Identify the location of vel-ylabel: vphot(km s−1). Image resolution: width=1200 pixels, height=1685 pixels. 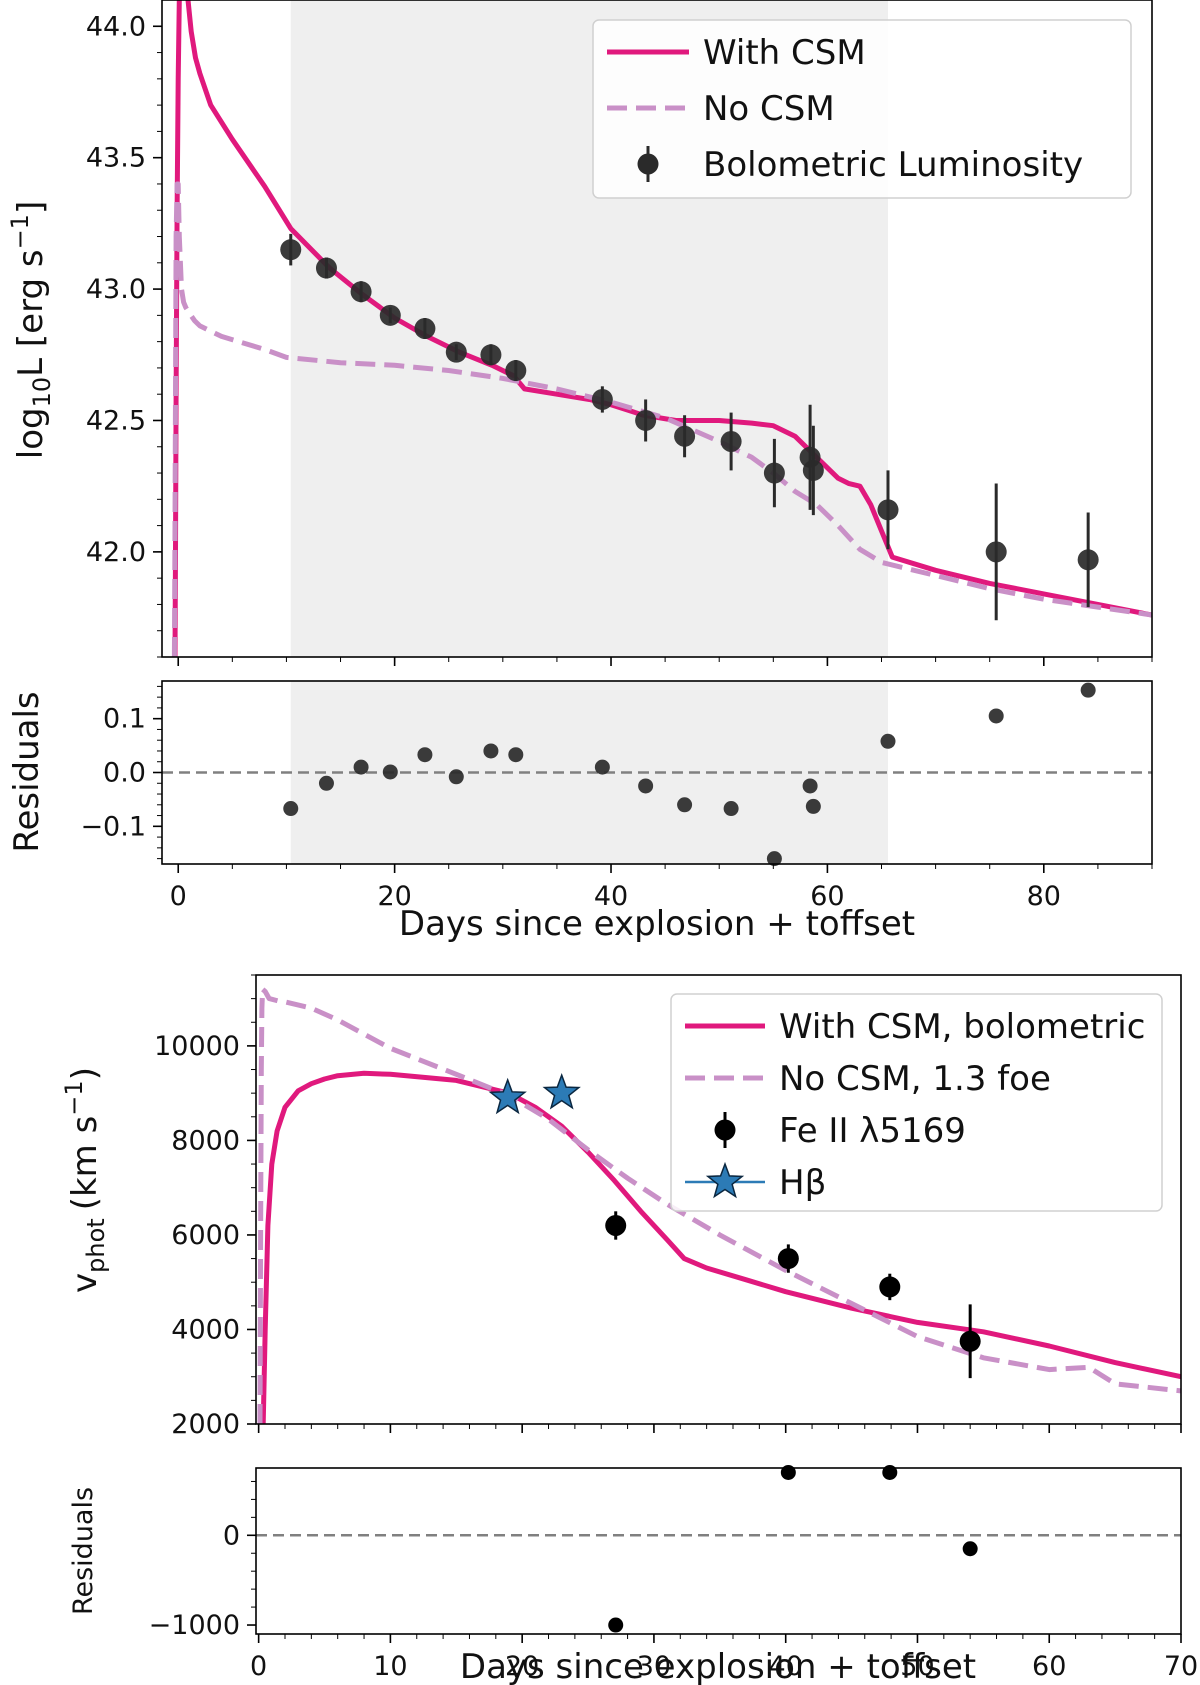
(85, 1180).